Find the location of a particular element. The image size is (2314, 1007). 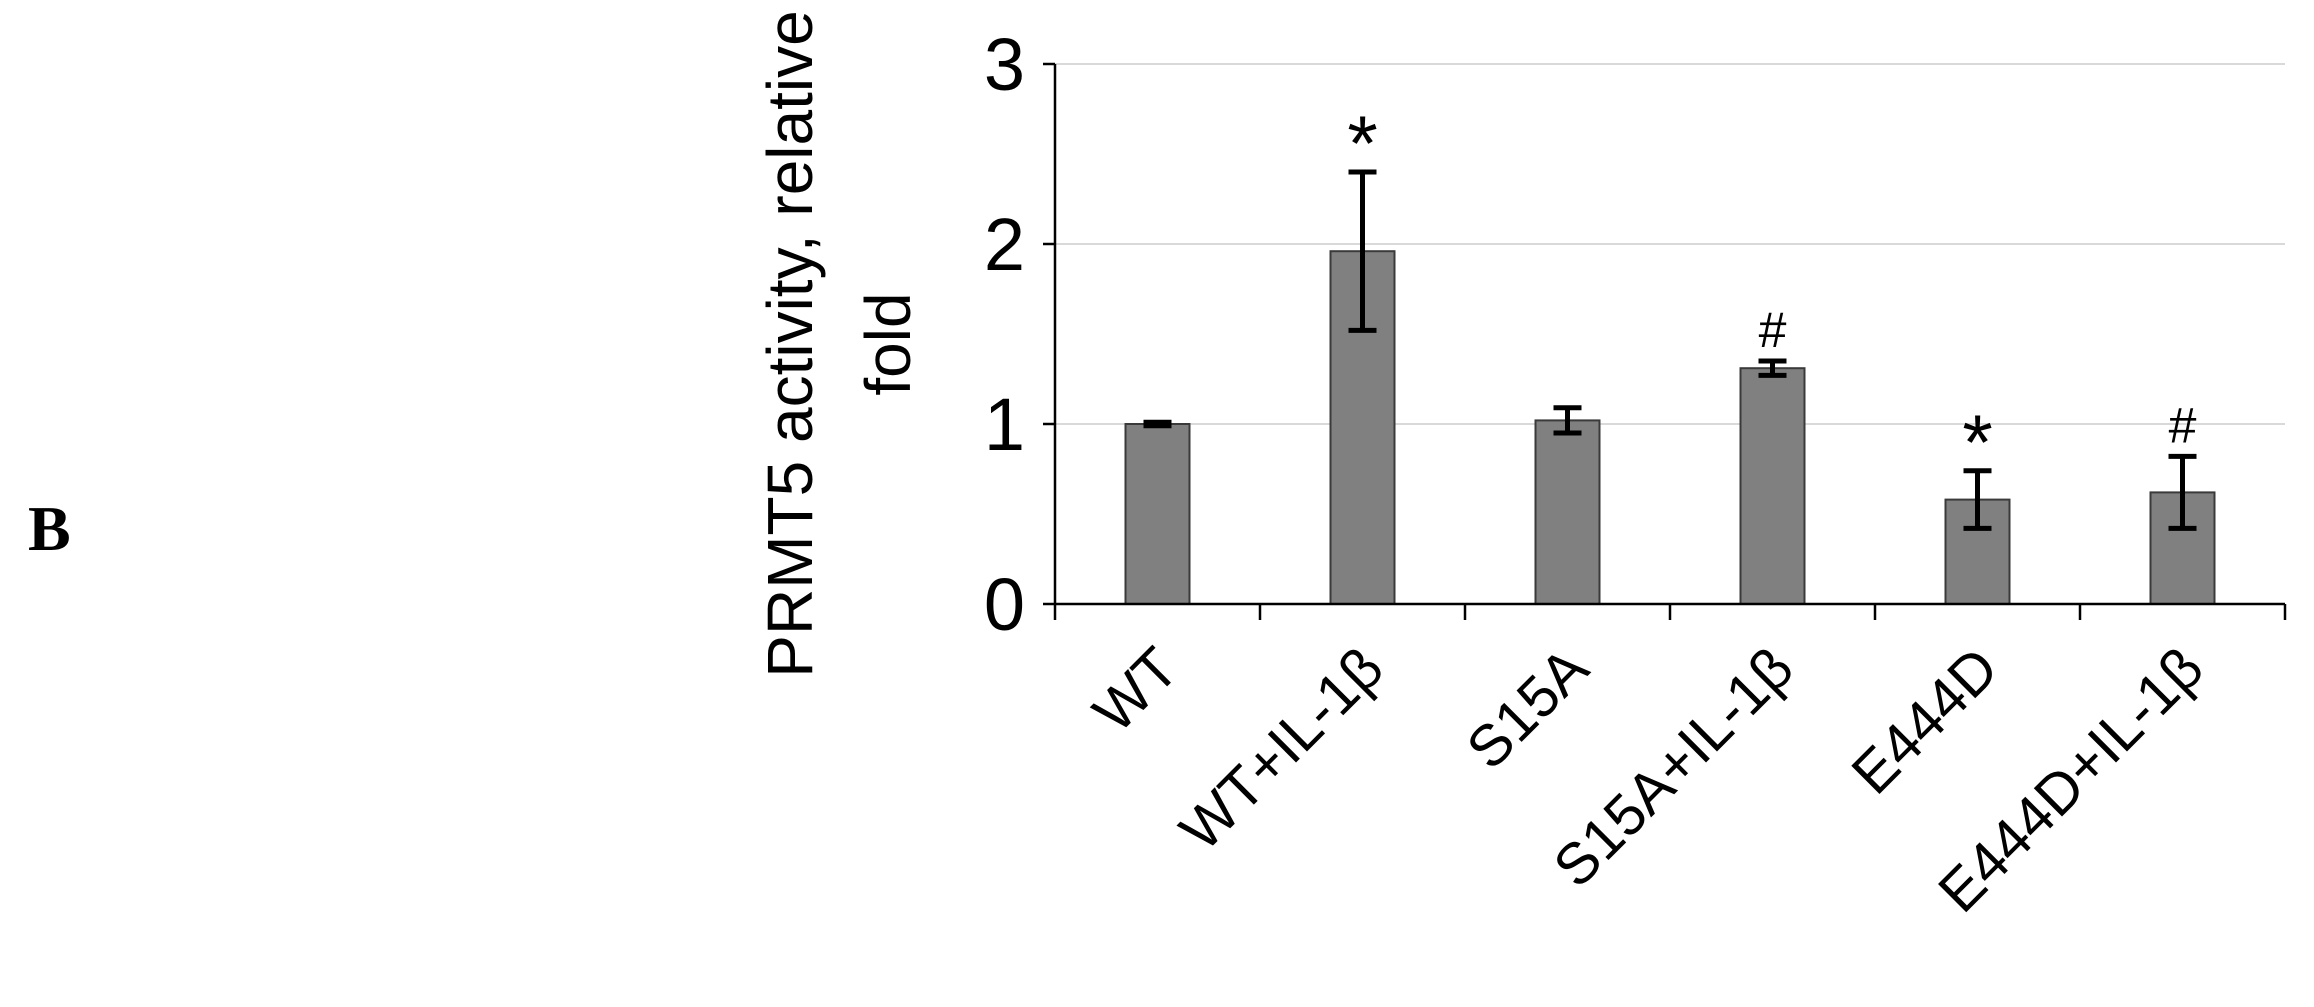

panel-label: B is located at coordinates (49, 528).